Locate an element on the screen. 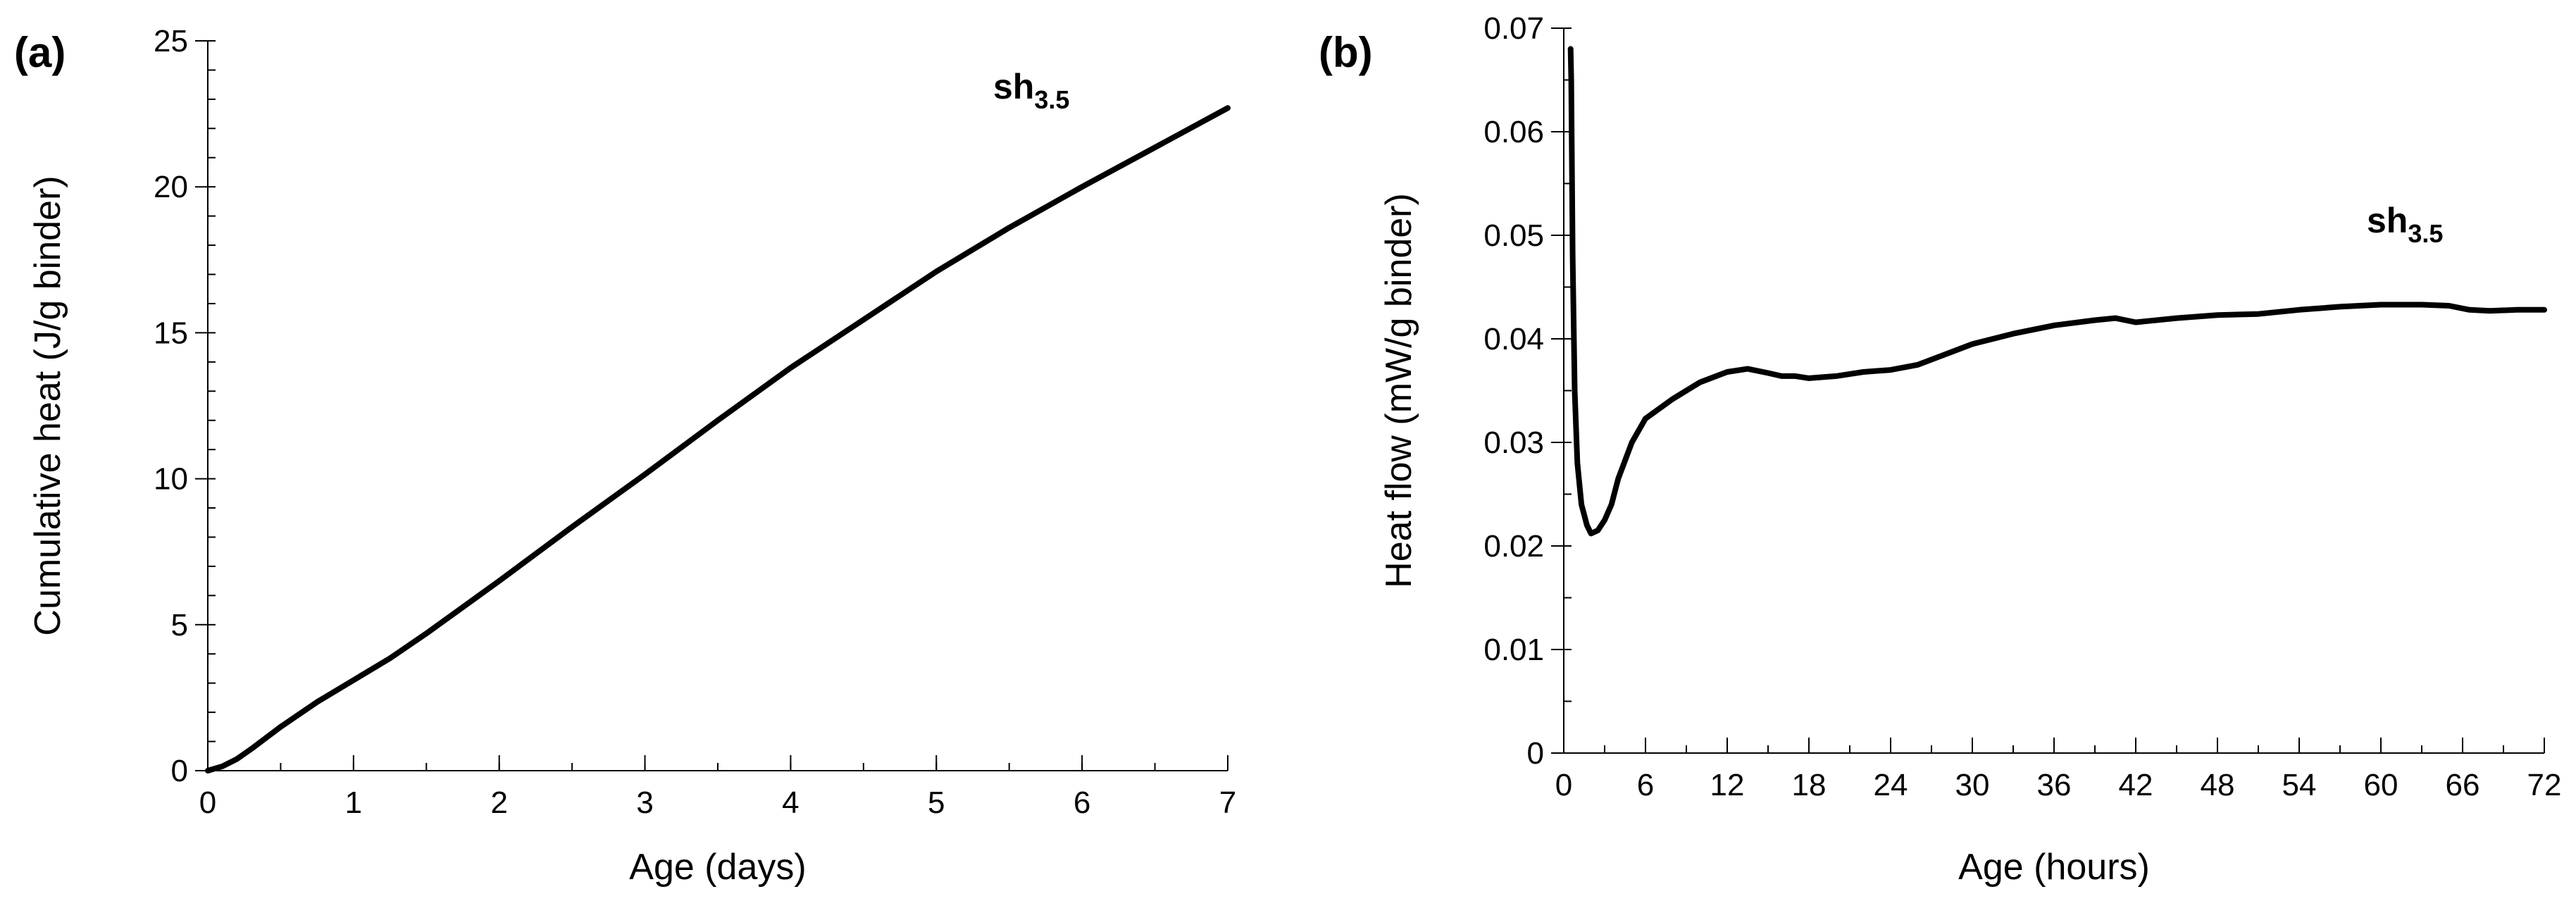 This screenshot has width=2576, height=901. x-tick-label-b: 66 is located at coordinates (2463, 785).